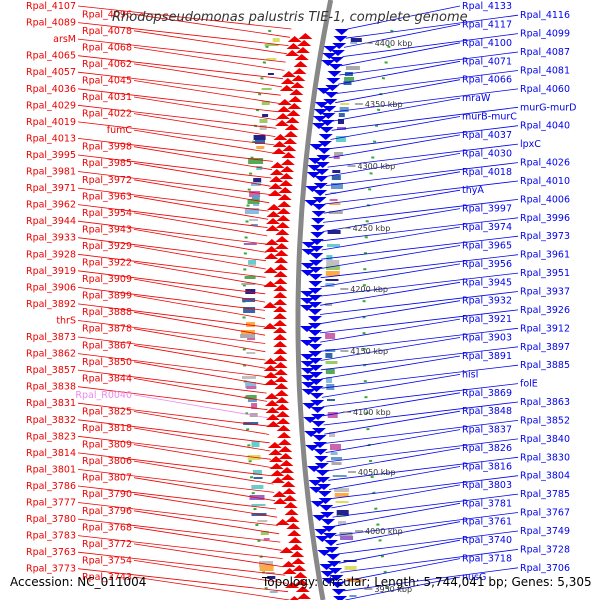 The image size is (600, 600). I want to click on gene-label: Rpal_3844, so click(107, 378).